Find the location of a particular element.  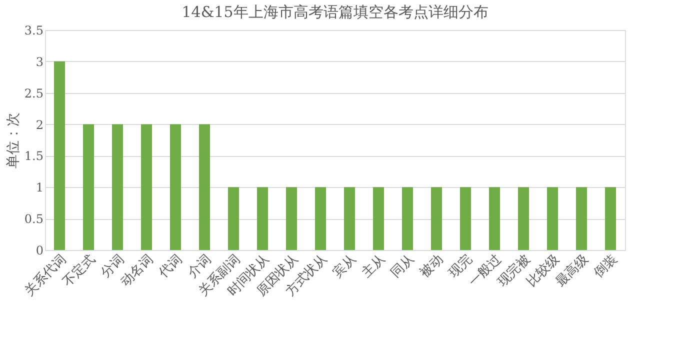

x-tick-label: 代词 is located at coordinates (171, 267).